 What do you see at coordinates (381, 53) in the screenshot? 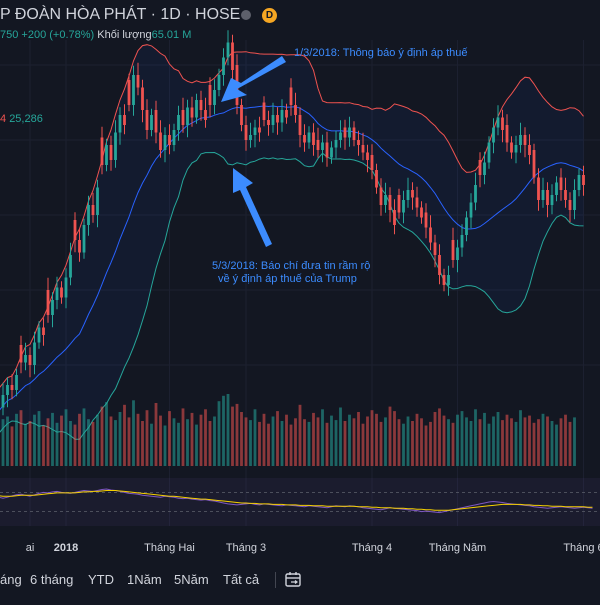
I see `annotation-top: 1/3/2018: Thông báo ý định áp thuế` at bounding box center [381, 53].